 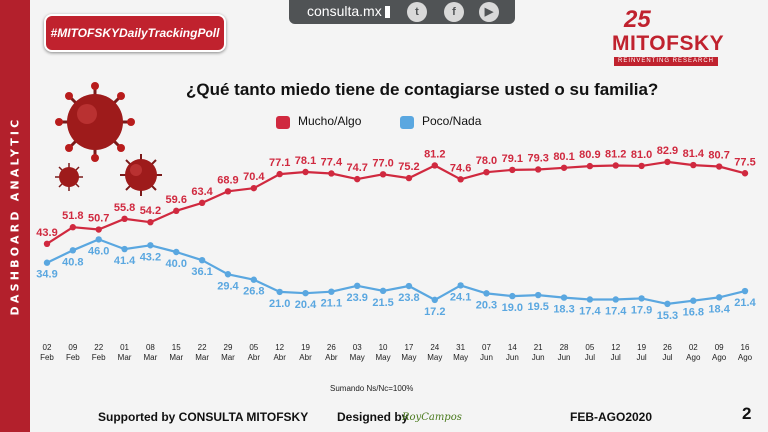 I want to click on data-label: 77.1, so click(x=279, y=163).